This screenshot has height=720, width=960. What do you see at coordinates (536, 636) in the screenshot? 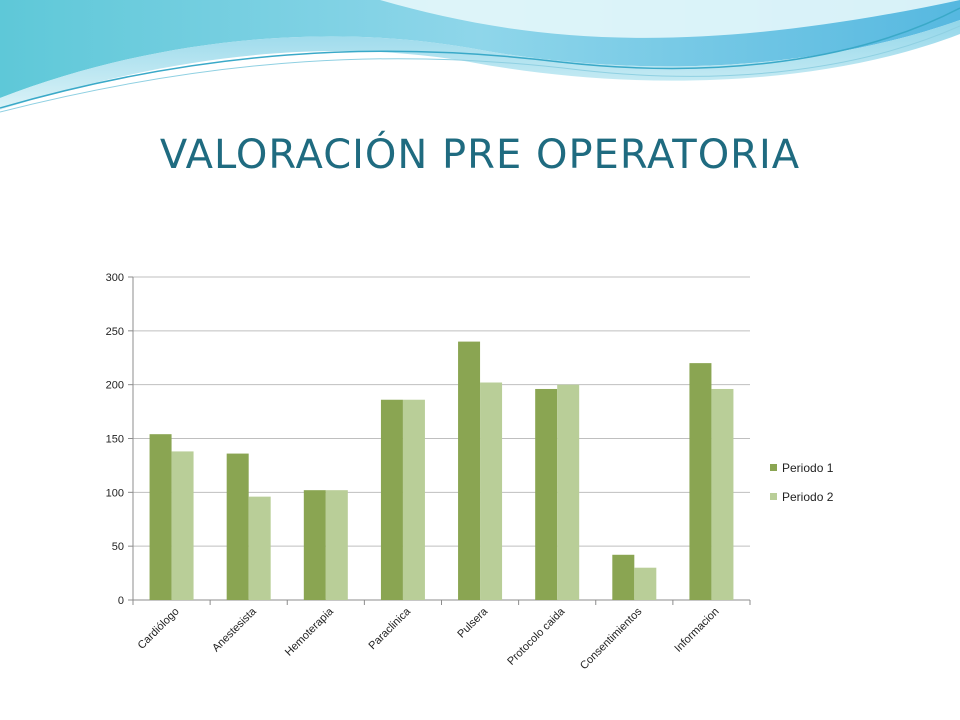
I see `x-category-label: Protocolo caida` at bounding box center [536, 636].